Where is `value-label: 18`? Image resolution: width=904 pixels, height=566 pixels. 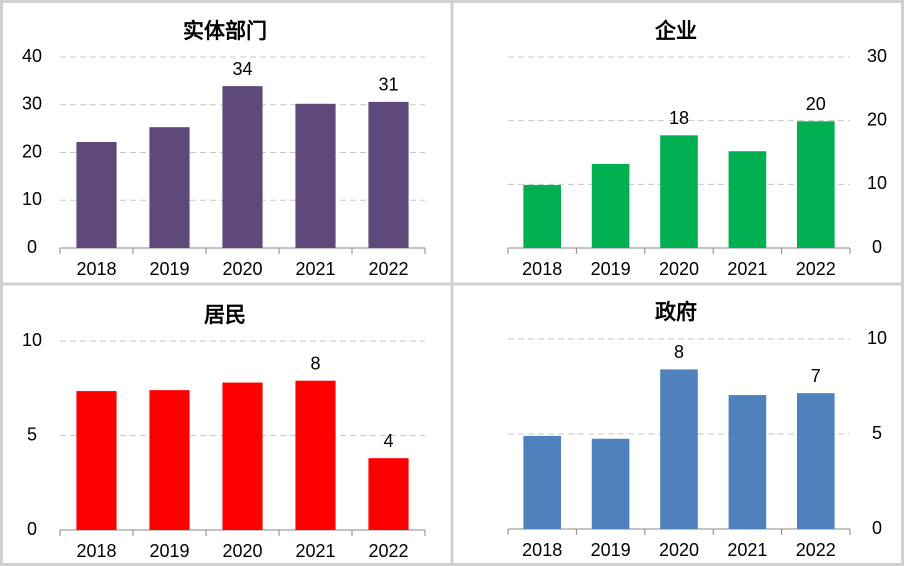
value-label: 18 is located at coordinates (679, 118).